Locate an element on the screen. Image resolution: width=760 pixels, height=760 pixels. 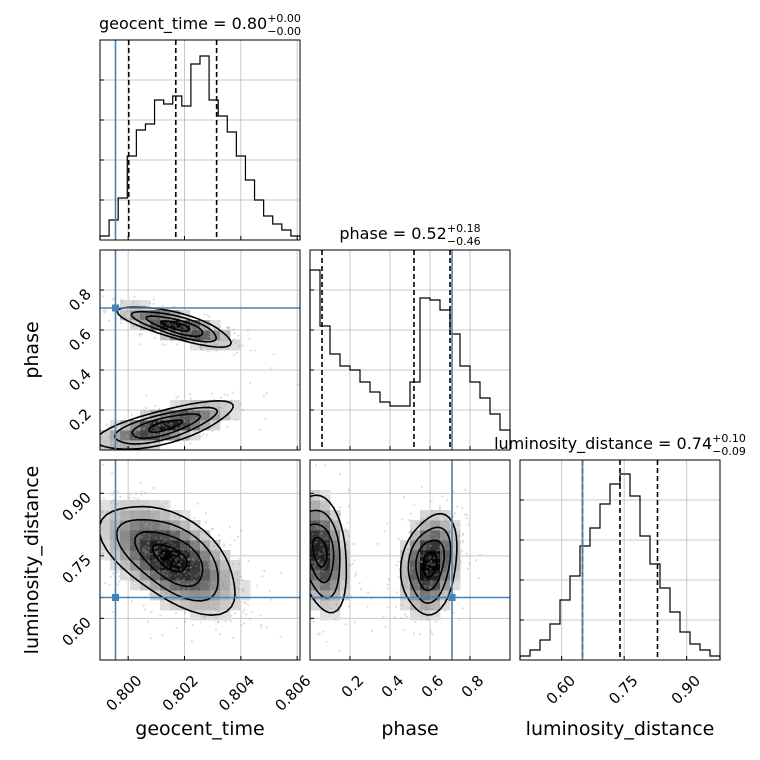
hist-panel-phase is located at coordinates (410, 350).